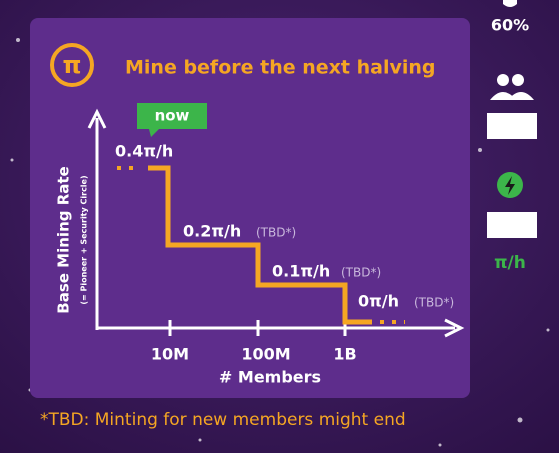 This screenshot has height=453, width=559. What do you see at coordinates (378, 301) in the screenshot?
I see `rate-label: 0π/h` at bounding box center [378, 301].